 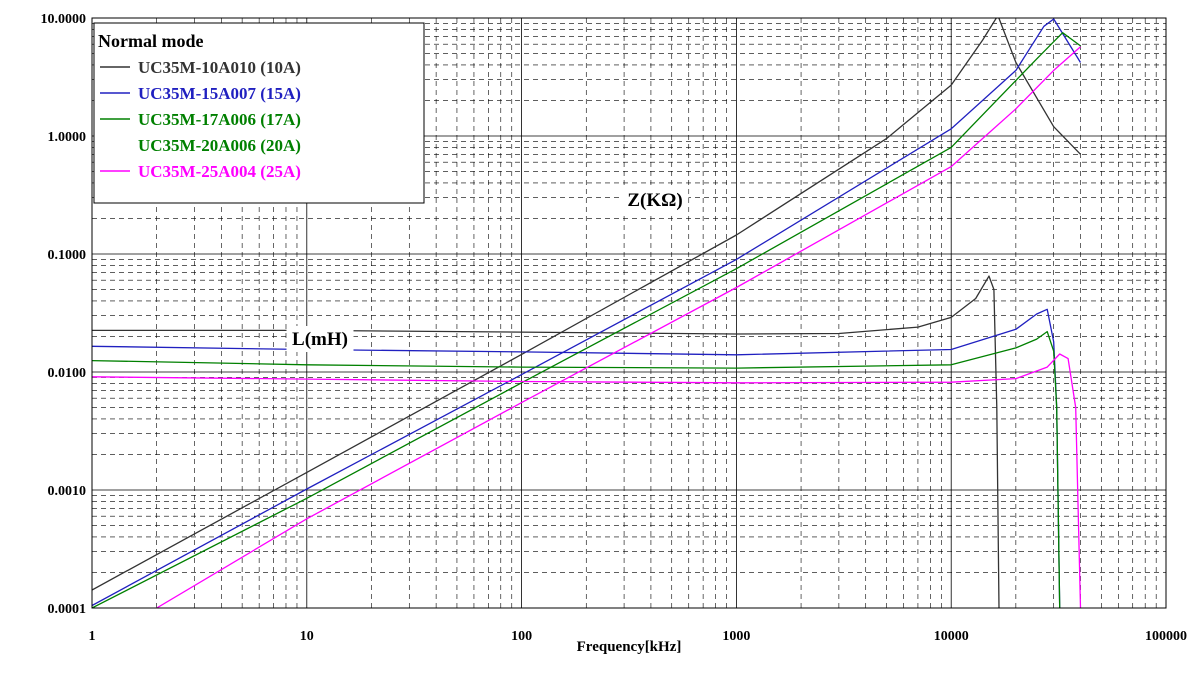 I want to click on x-tick-label: 1000, so click(x=736, y=636).